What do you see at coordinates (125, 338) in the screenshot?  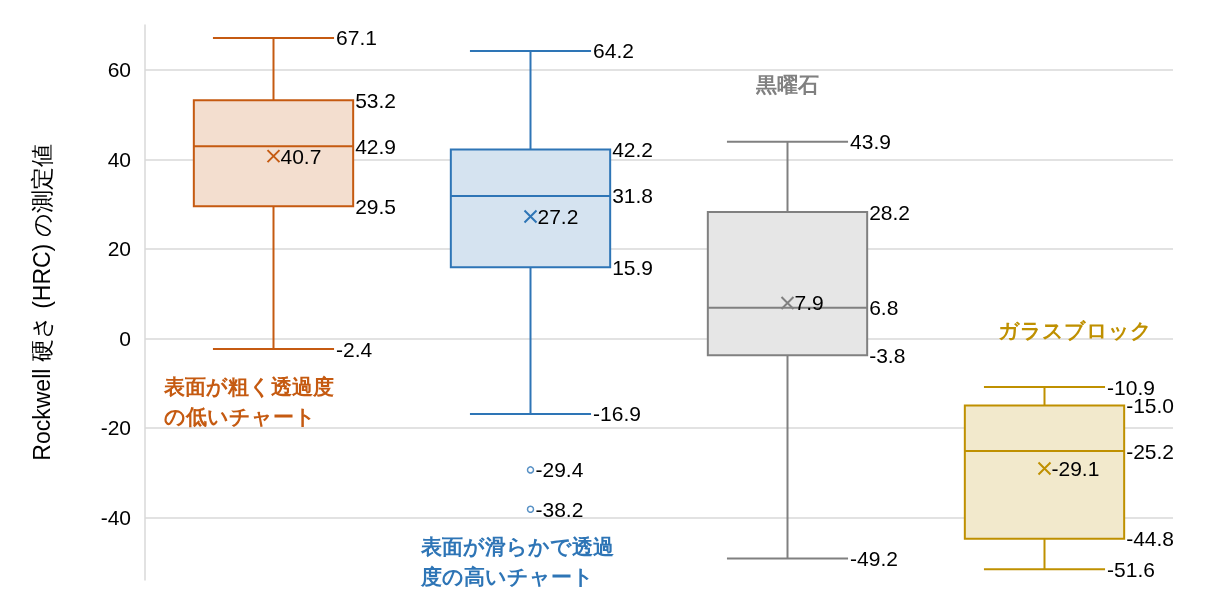 I see `y-tick-label: 0` at bounding box center [125, 338].